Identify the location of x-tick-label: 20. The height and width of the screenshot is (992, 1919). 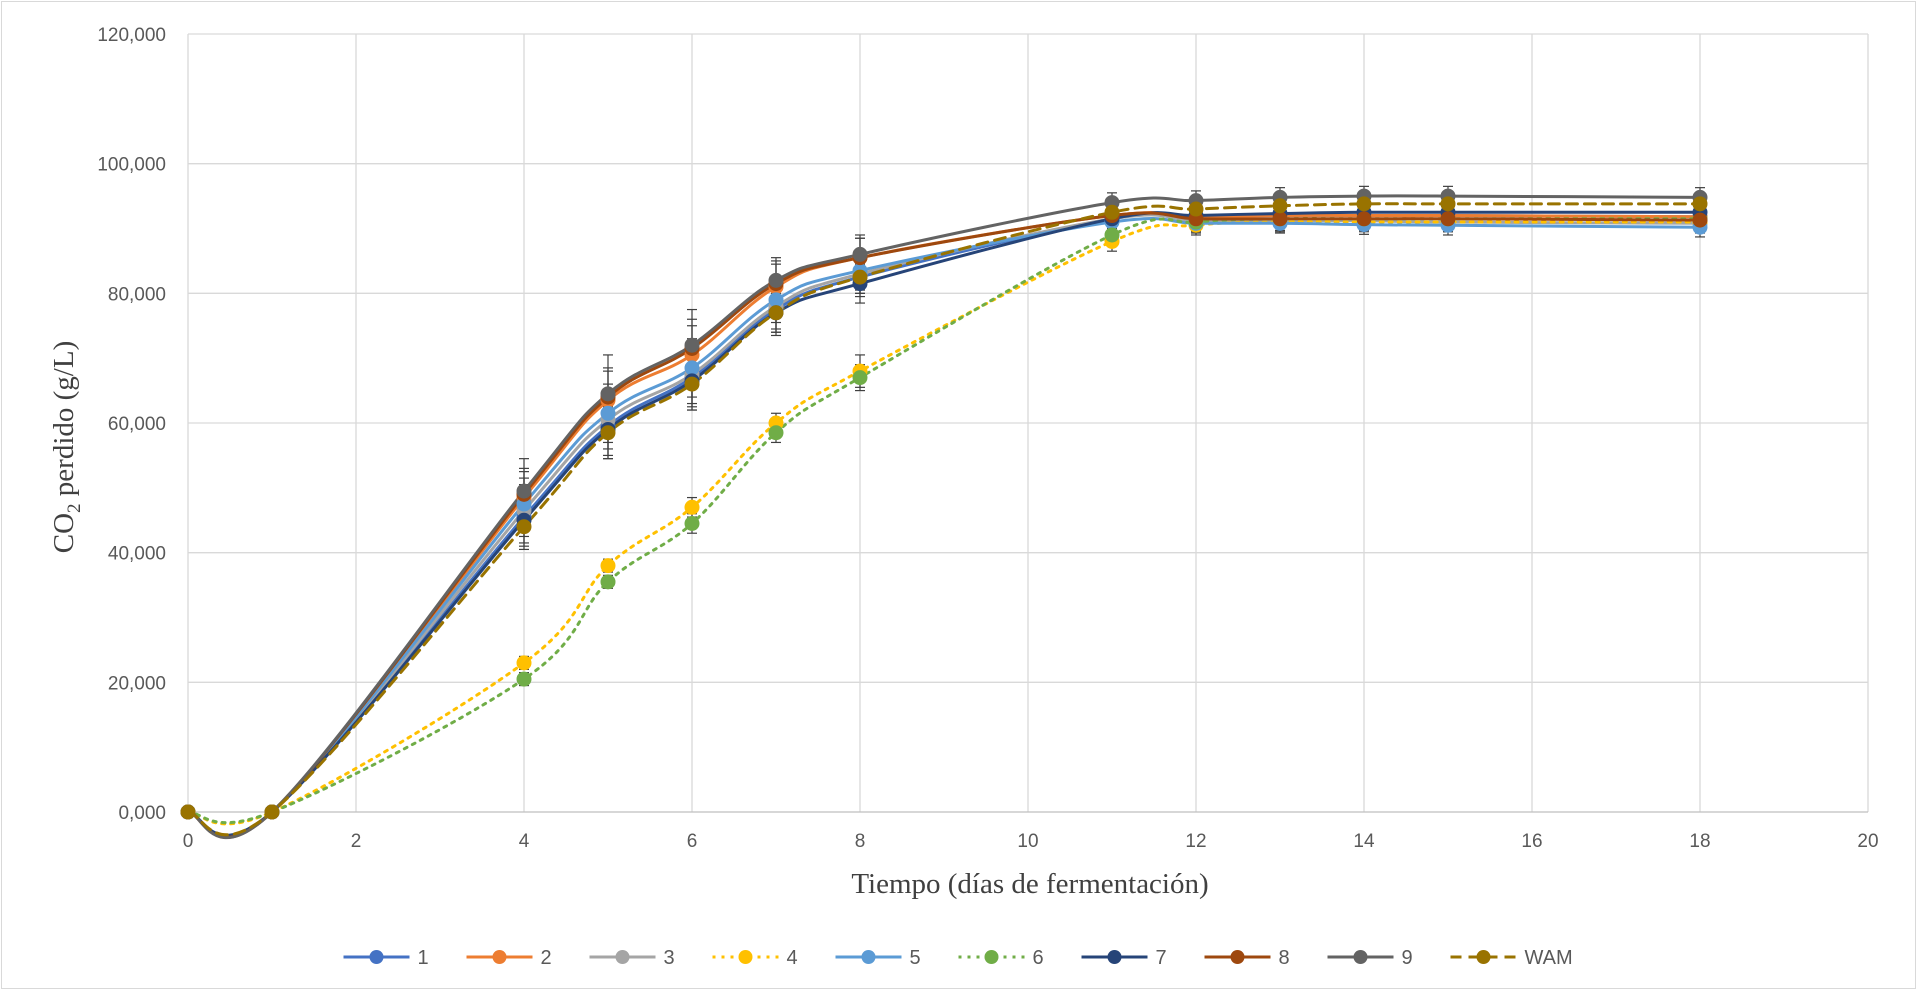
(1867, 841).